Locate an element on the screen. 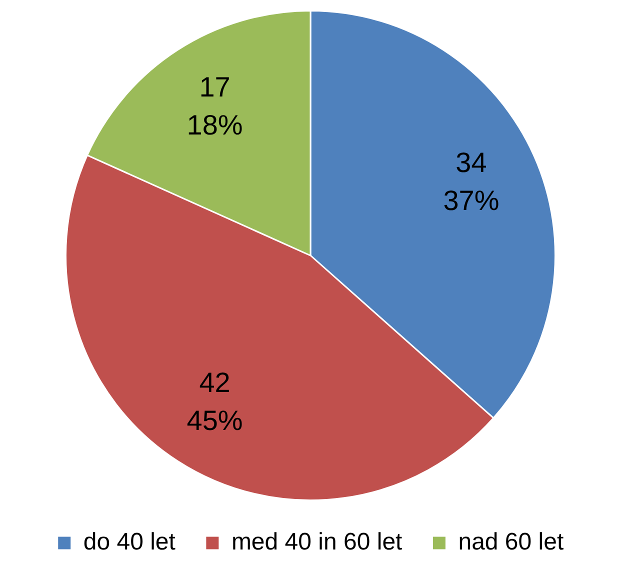 This screenshot has height=565, width=621. data-label: 34 37% is located at coordinates (471, 181).